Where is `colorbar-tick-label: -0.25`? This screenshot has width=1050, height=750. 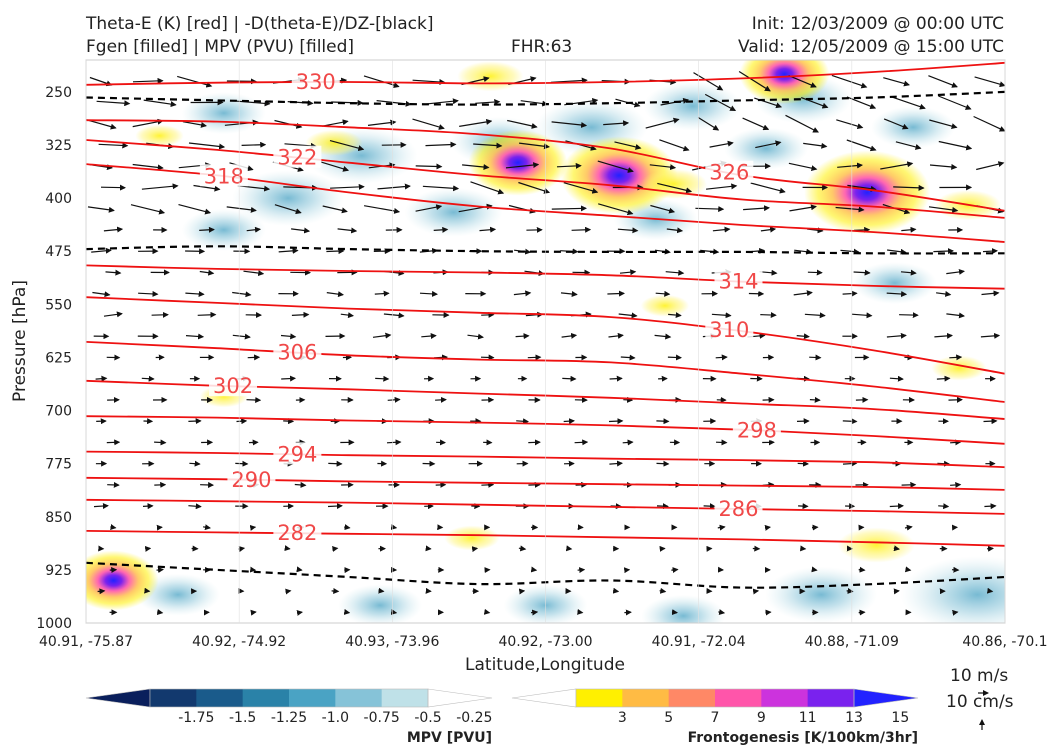 colorbar-tick-label: -0.25 is located at coordinates (474, 718).